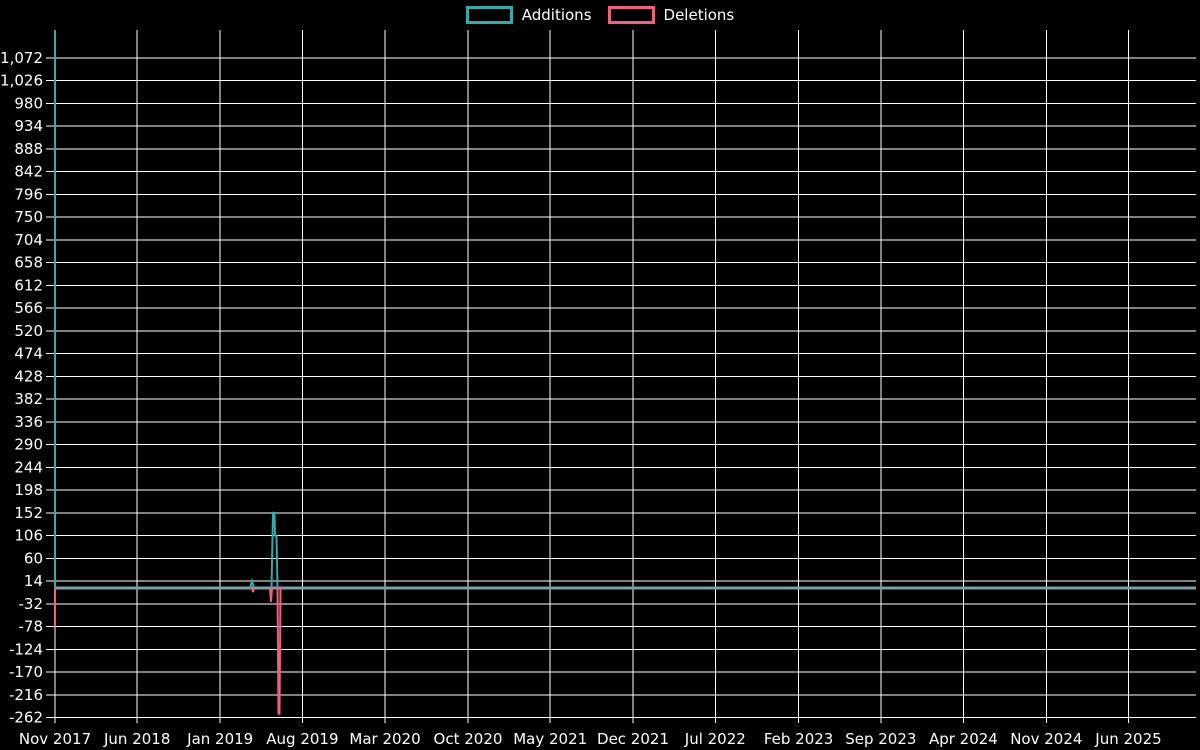  I want to click on y-tick-label: 474, so click(28, 354).